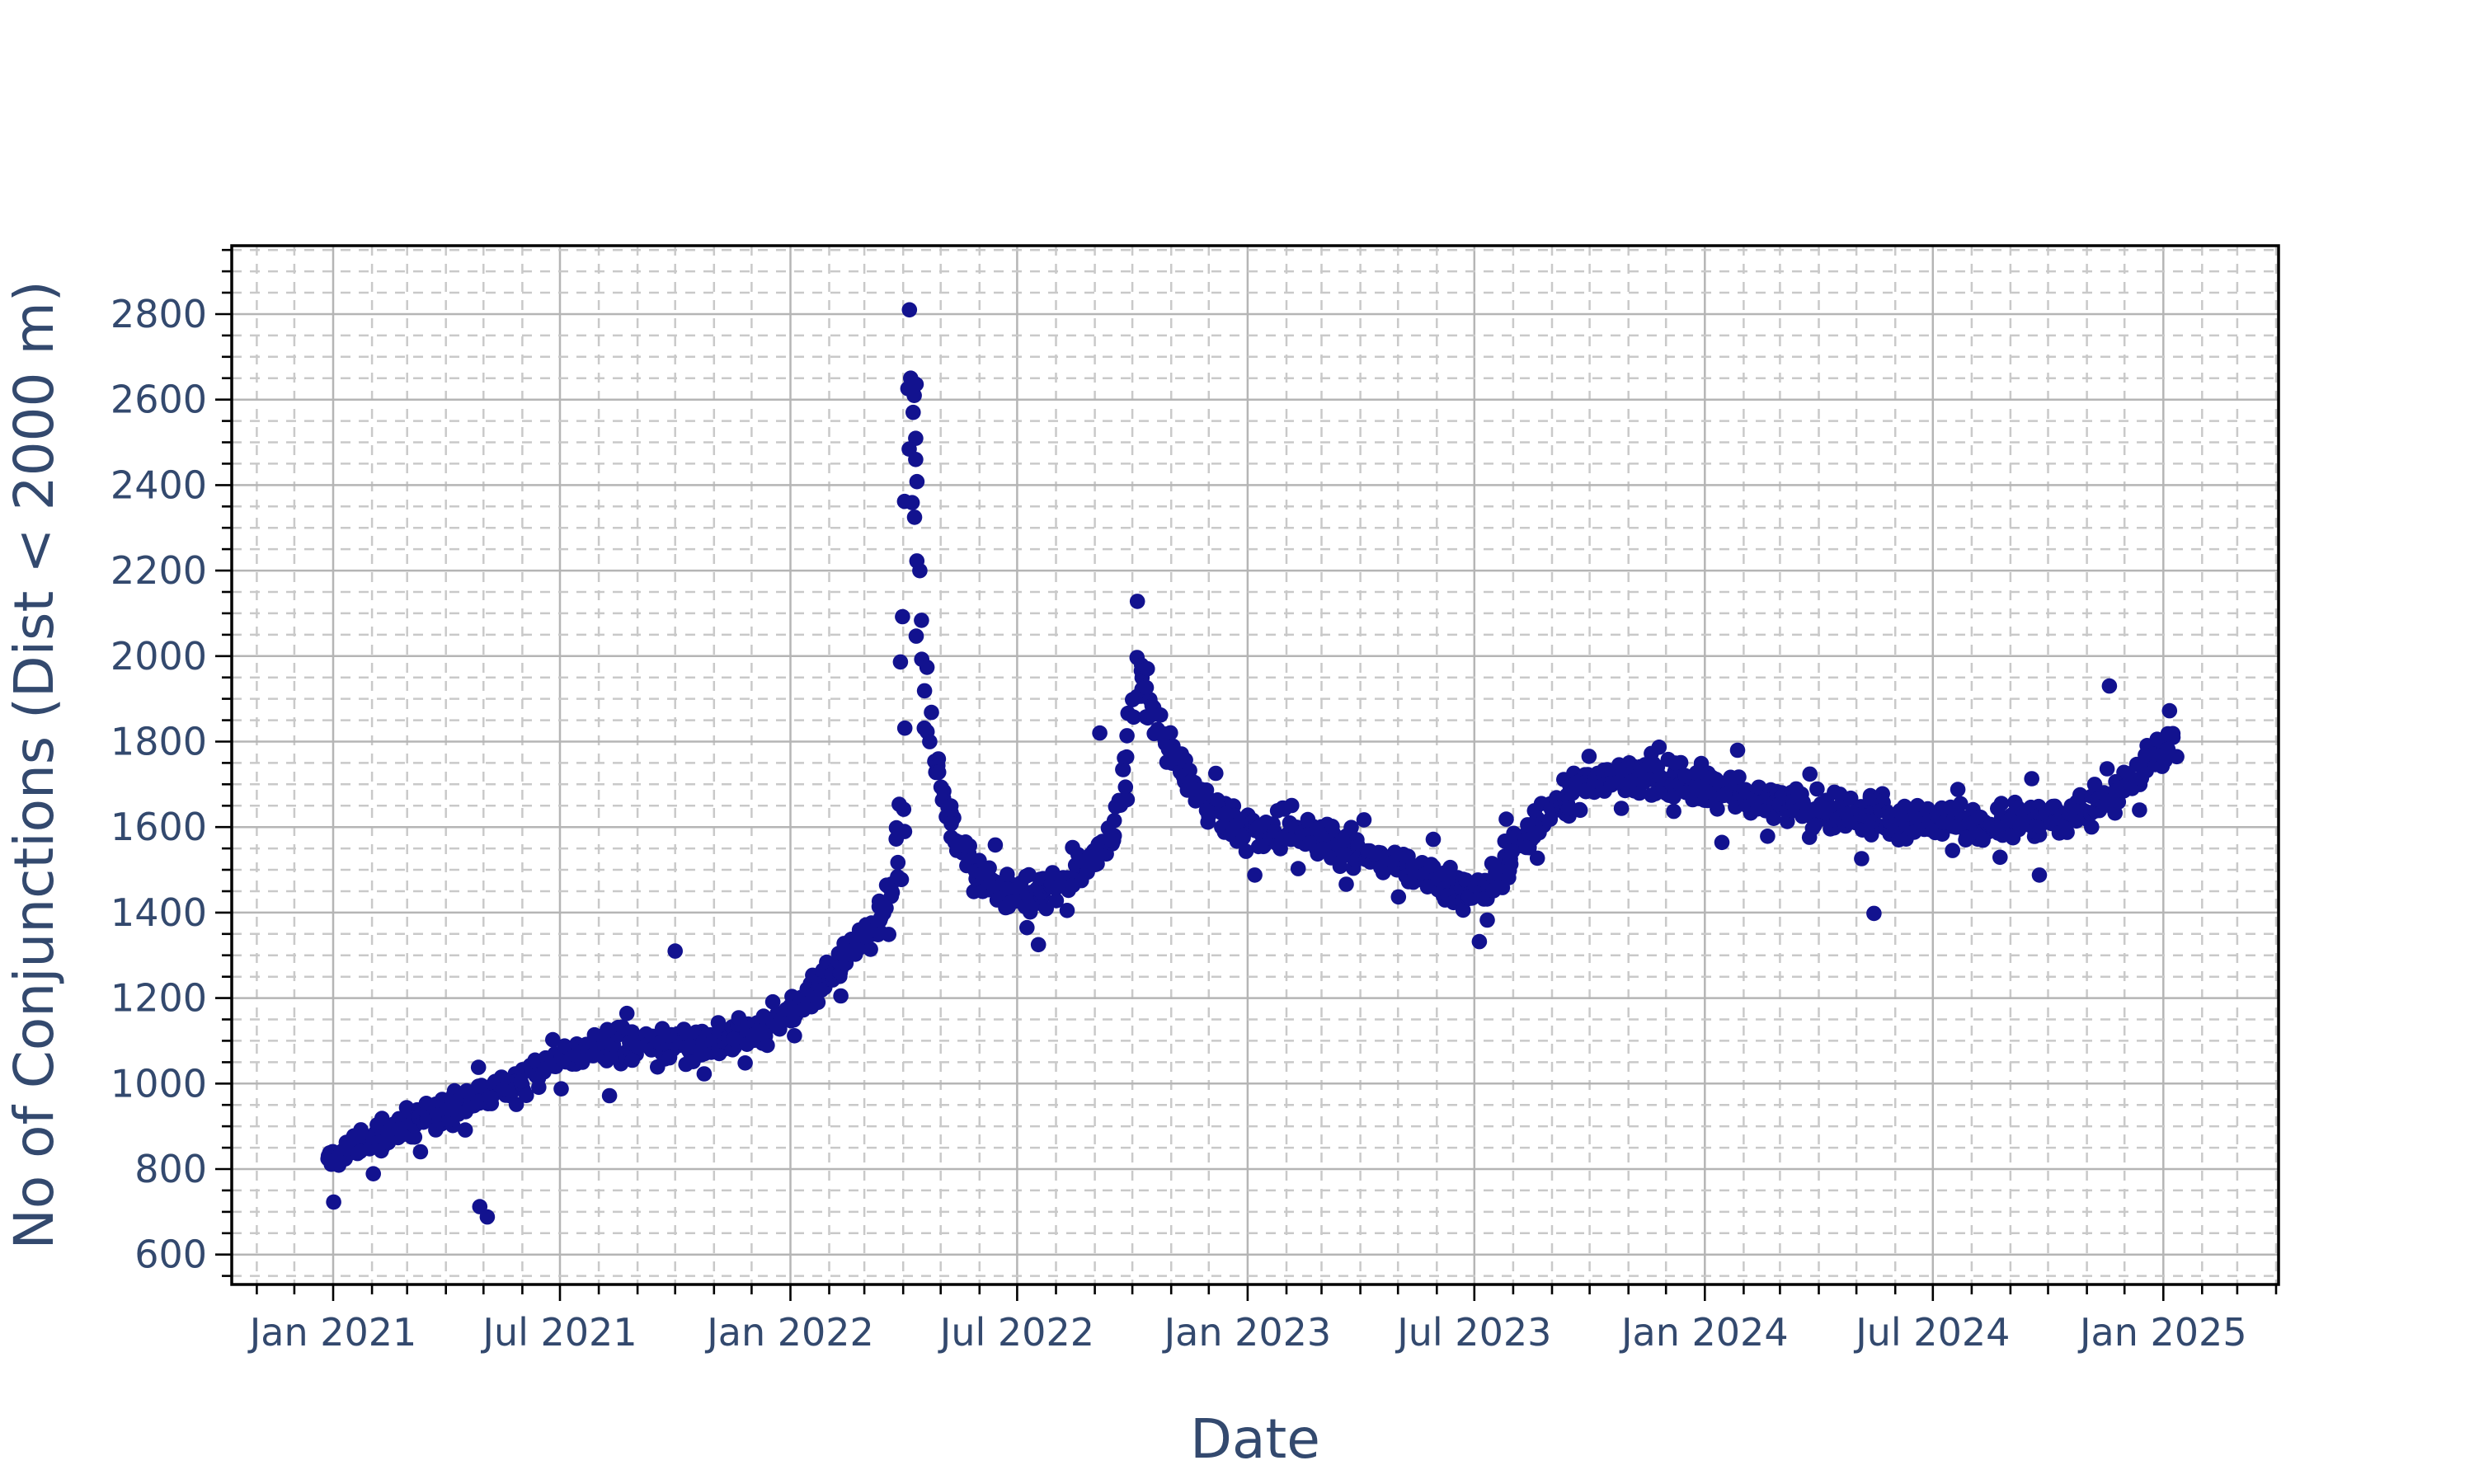 The width and height of the screenshot is (2474, 1484). What do you see at coordinates (1247, 1332) in the screenshot?
I see `x-tick-label: Jan 2023` at bounding box center [1247, 1332].